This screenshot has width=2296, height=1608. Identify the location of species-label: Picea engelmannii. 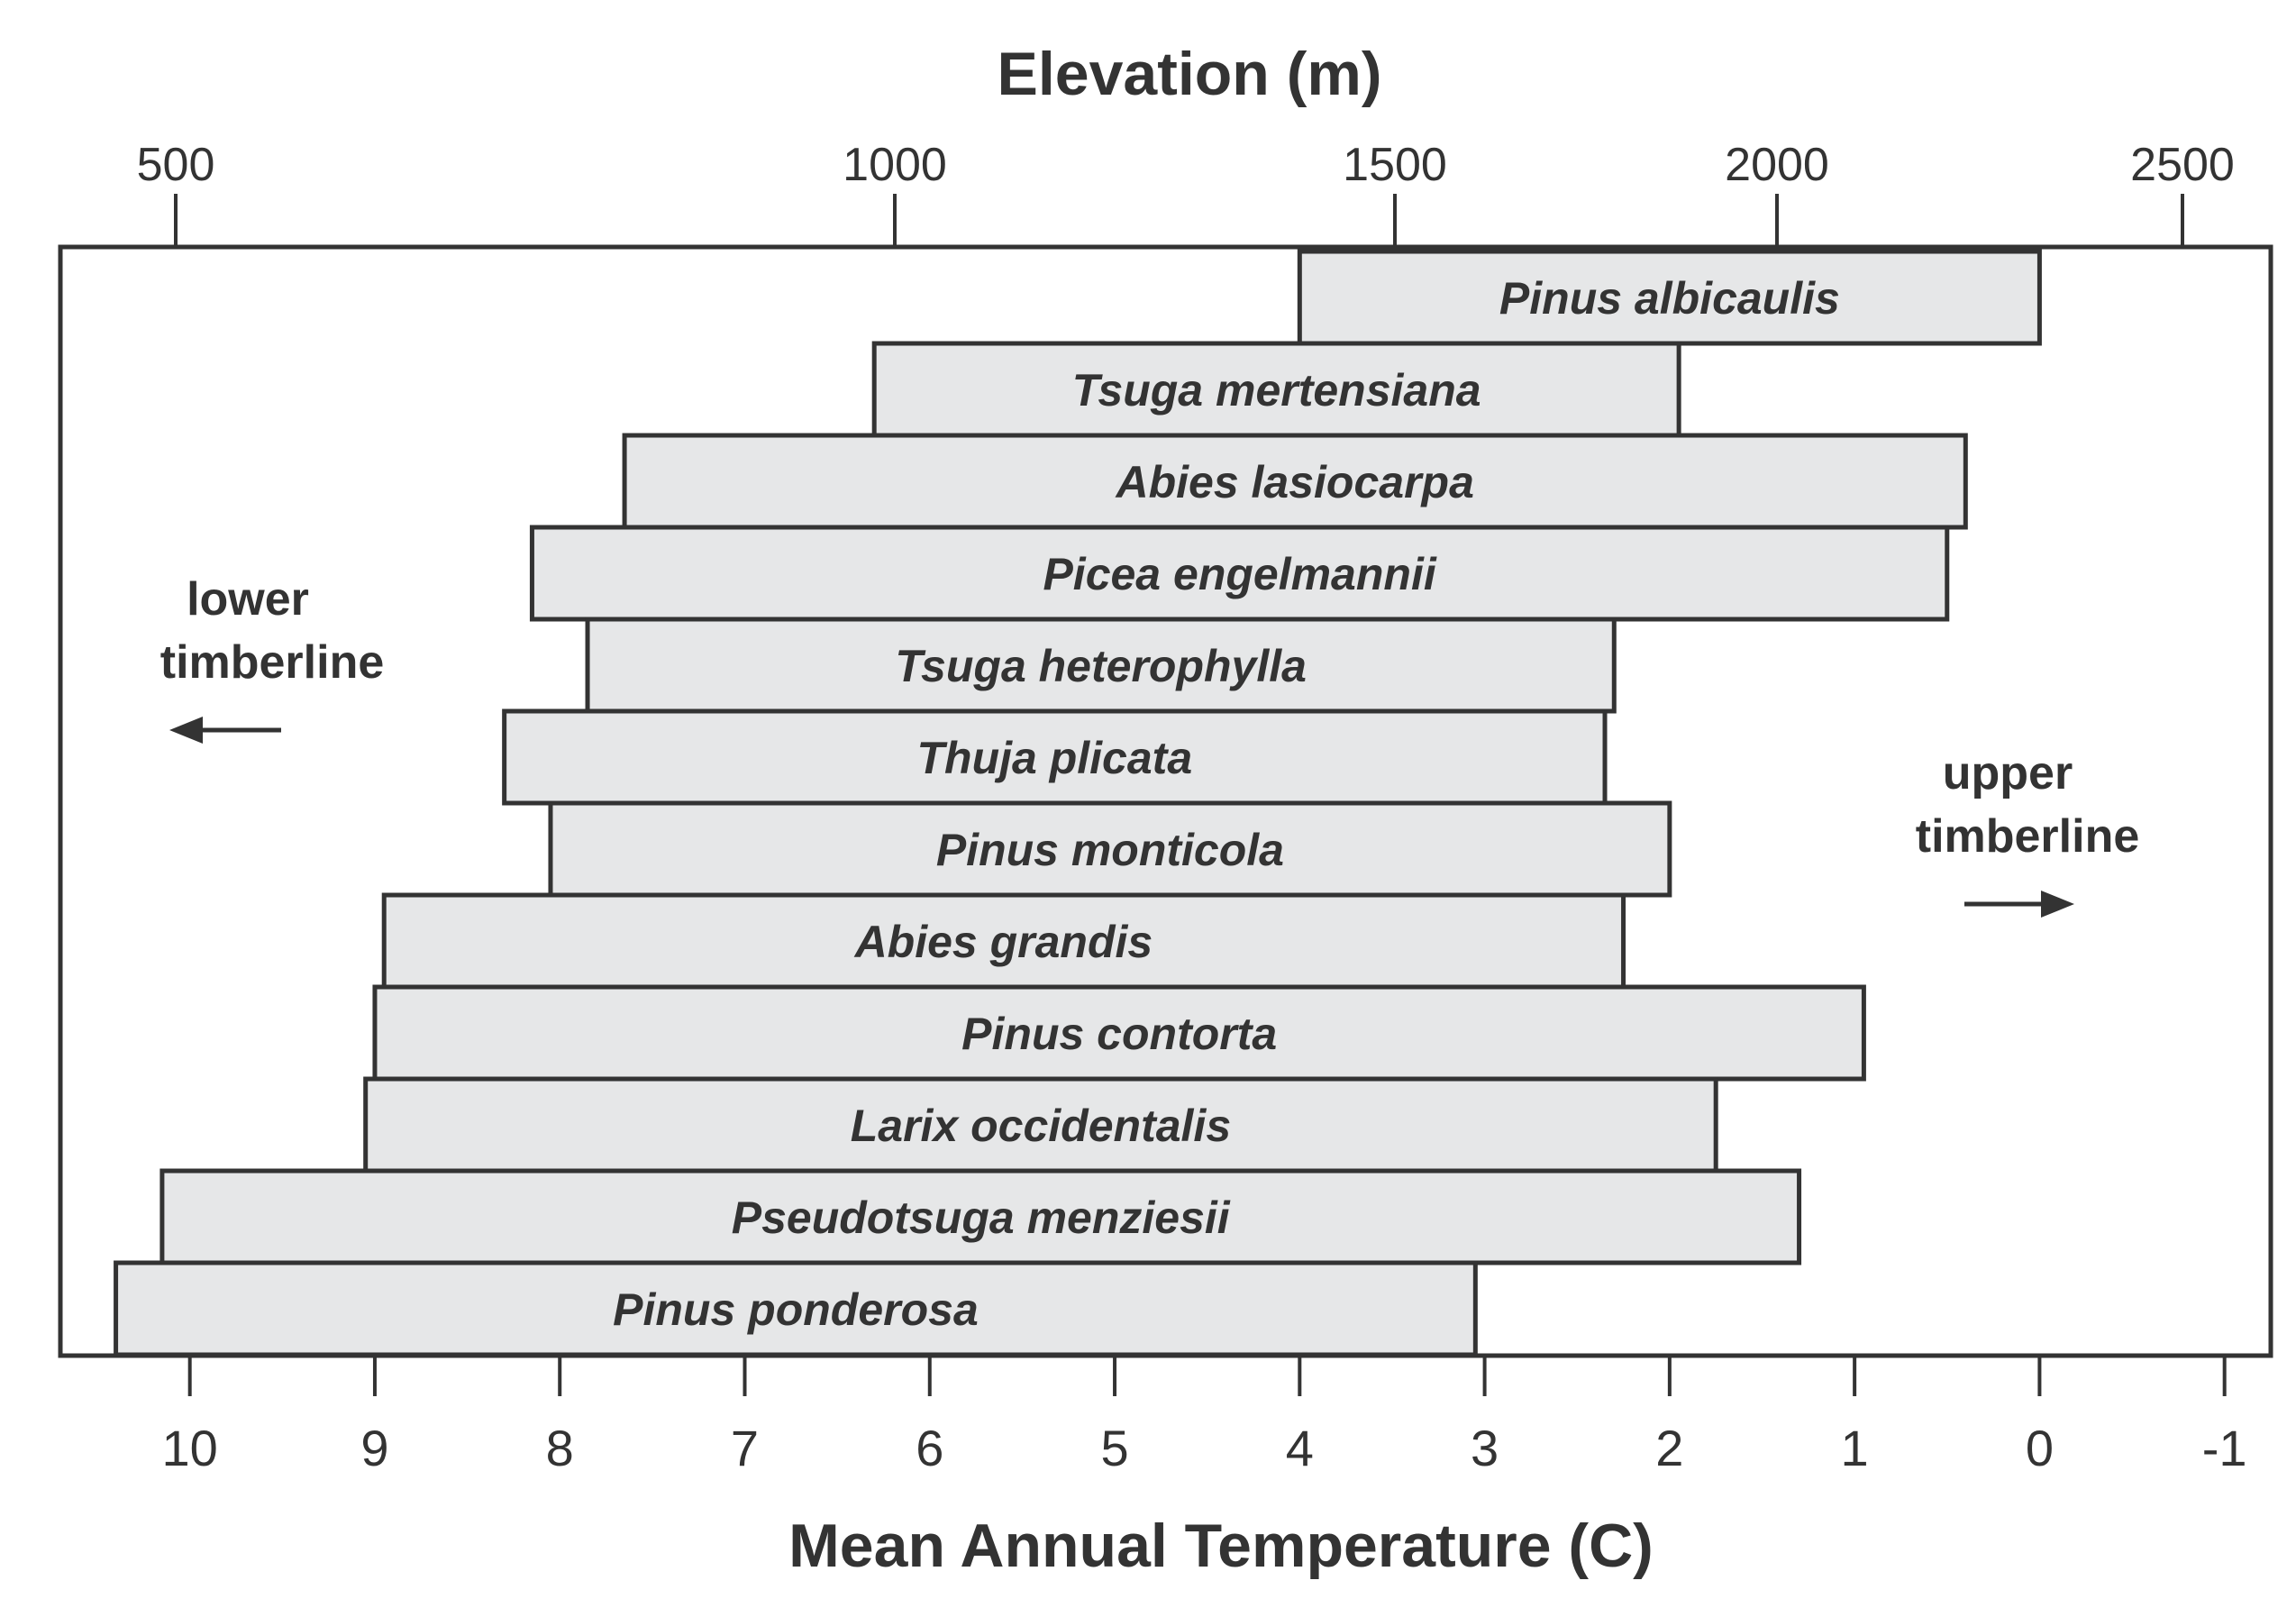
(1240, 574).